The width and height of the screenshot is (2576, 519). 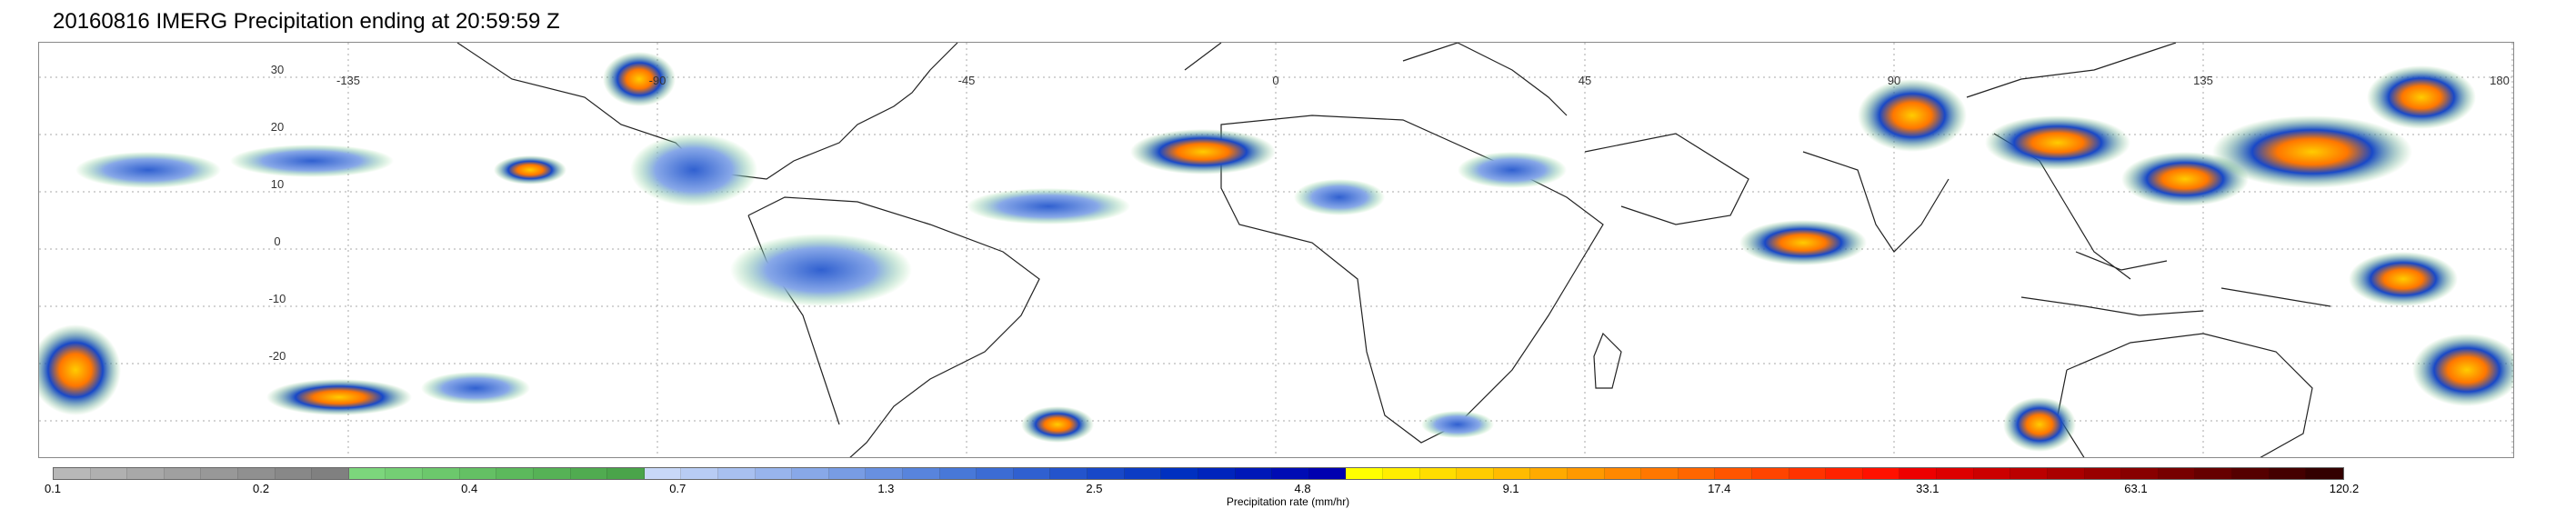 What do you see at coordinates (1094, 489) in the screenshot?
I see `colorbar-tick: 2.5` at bounding box center [1094, 489].